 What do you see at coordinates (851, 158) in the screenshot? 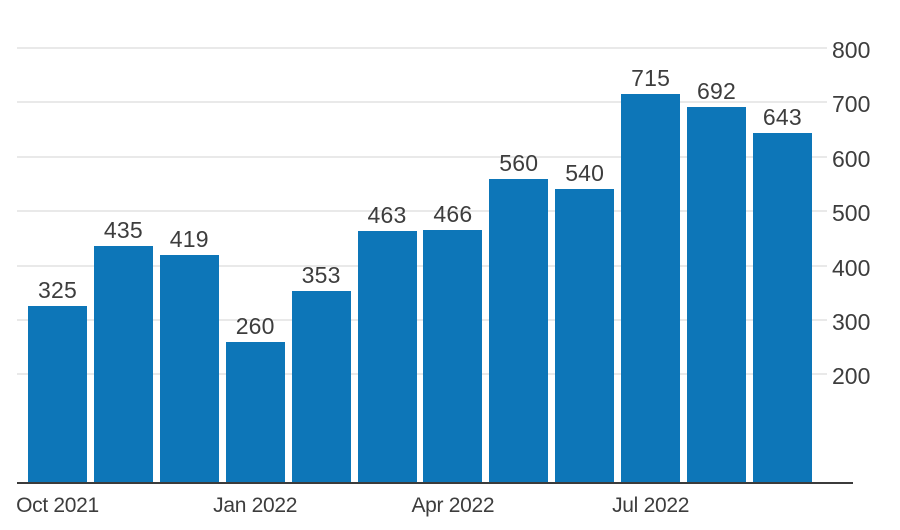
I see `y-axis-tick-label: 600` at bounding box center [851, 158].